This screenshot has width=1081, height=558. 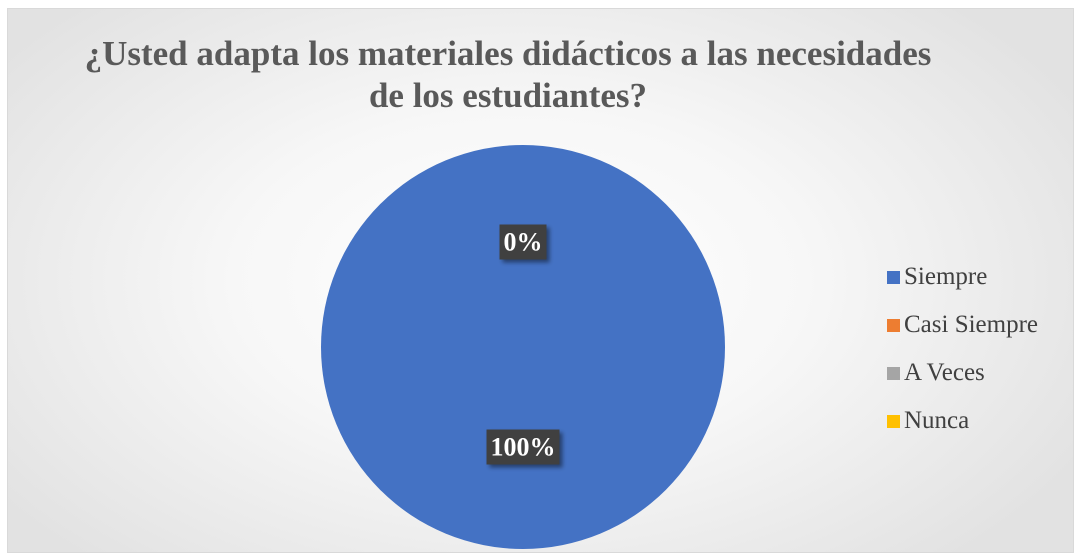 What do you see at coordinates (937, 420) in the screenshot?
I see `legend-label-nunca: Nunca` at bounding box center [937, 420].